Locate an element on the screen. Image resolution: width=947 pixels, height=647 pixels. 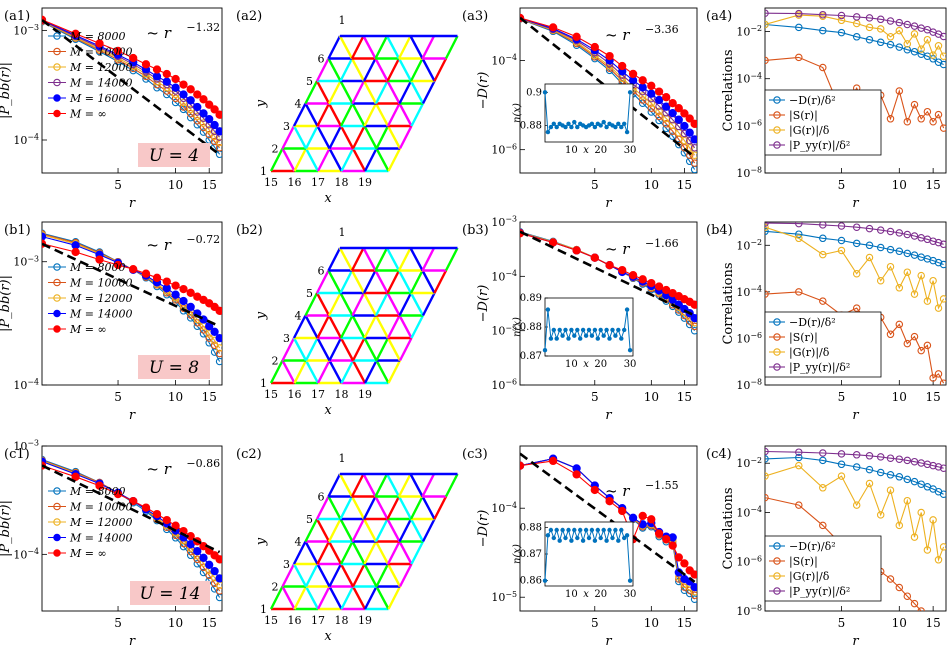
legend-box is located at coordinates (823, 122).